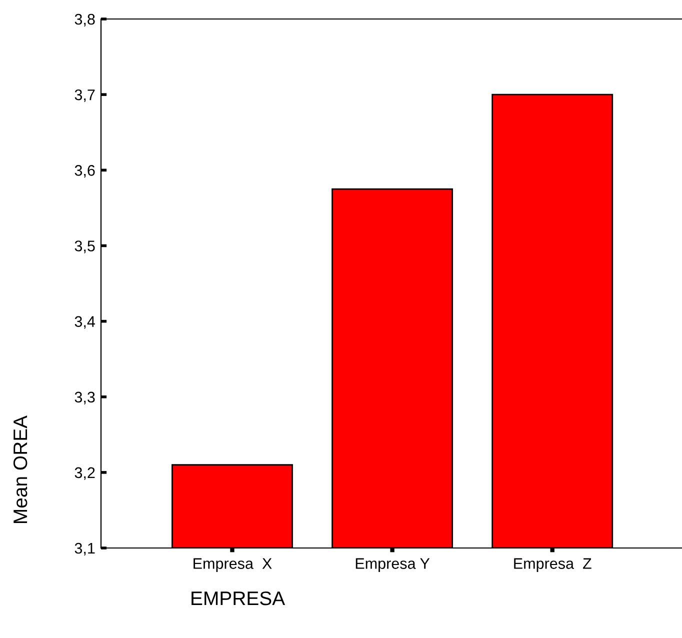 The height and width of the screenshot is (638, 682). What do you see at coordinates (84, 20) in the screenshot?
I see `y-tick-label: 3,8` at bounding box center [84, 20].